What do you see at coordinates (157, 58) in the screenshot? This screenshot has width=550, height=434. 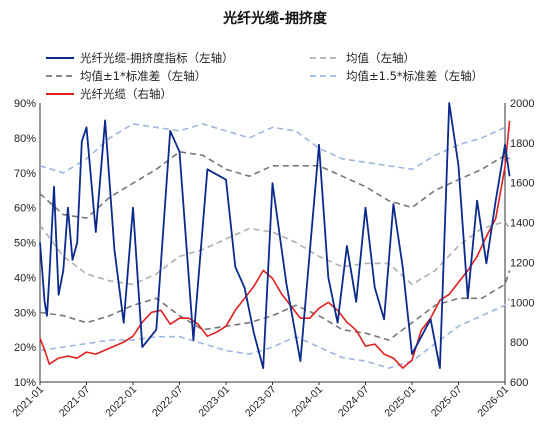 I see `legend-label-crowding: 光纤光缆-拥挤度指标（左轴）` at bounding box center [157, 58].